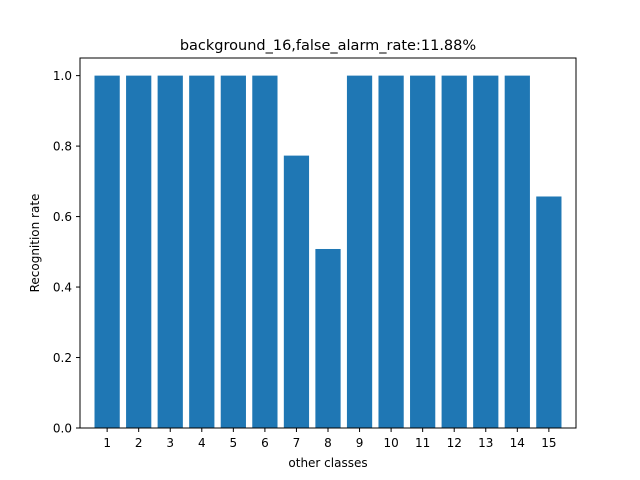 The height and width of the screenshot is (480, 640). I want to click on x-tick-label: 13, so click(485, 443).